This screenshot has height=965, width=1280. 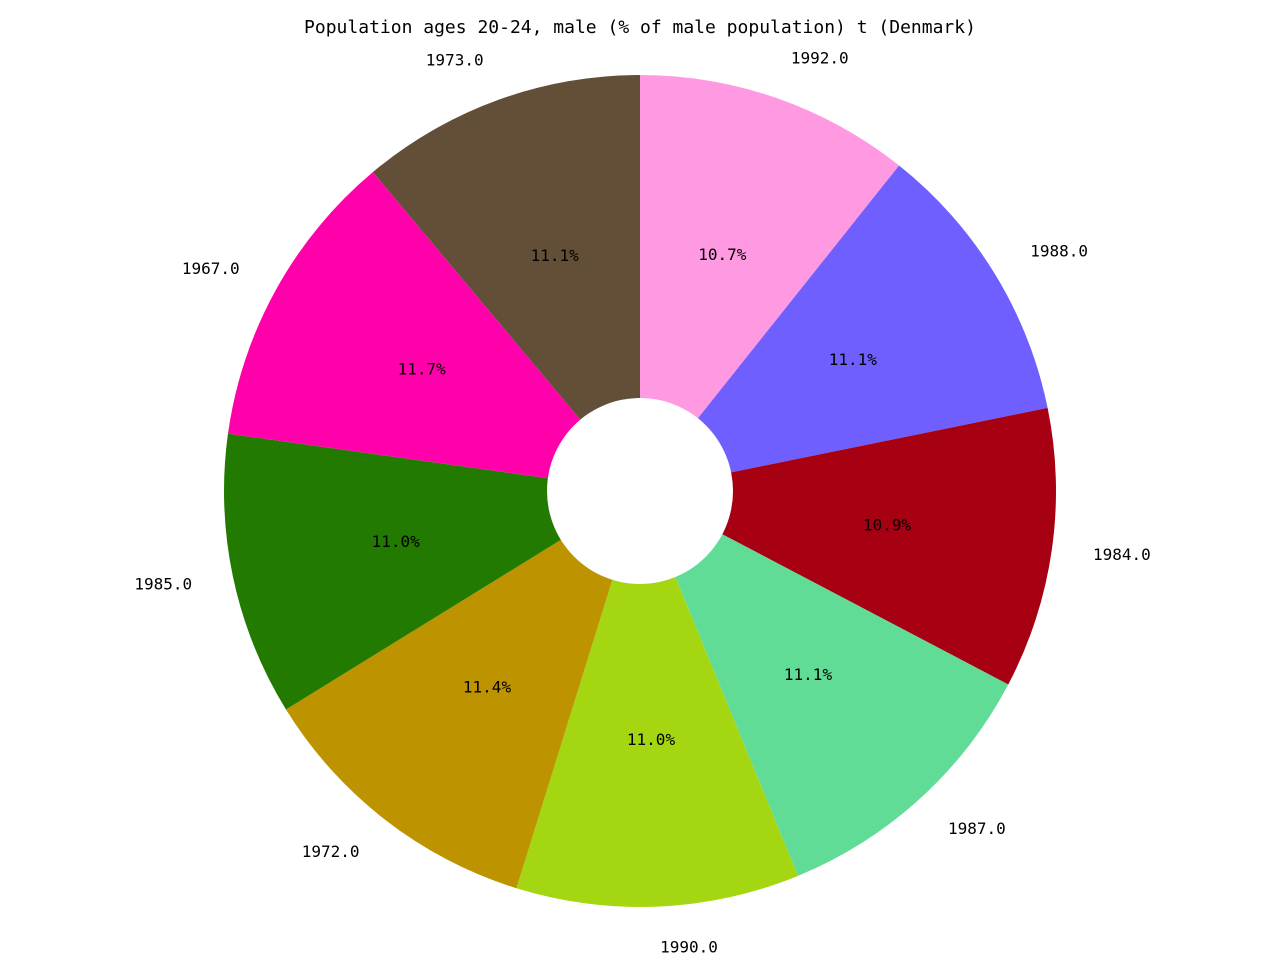 What do you see at coordinates (396, 541) in the screenshot?
I see `slice-percent-1985-0: 11.0%` at bounding box center [396, 541].